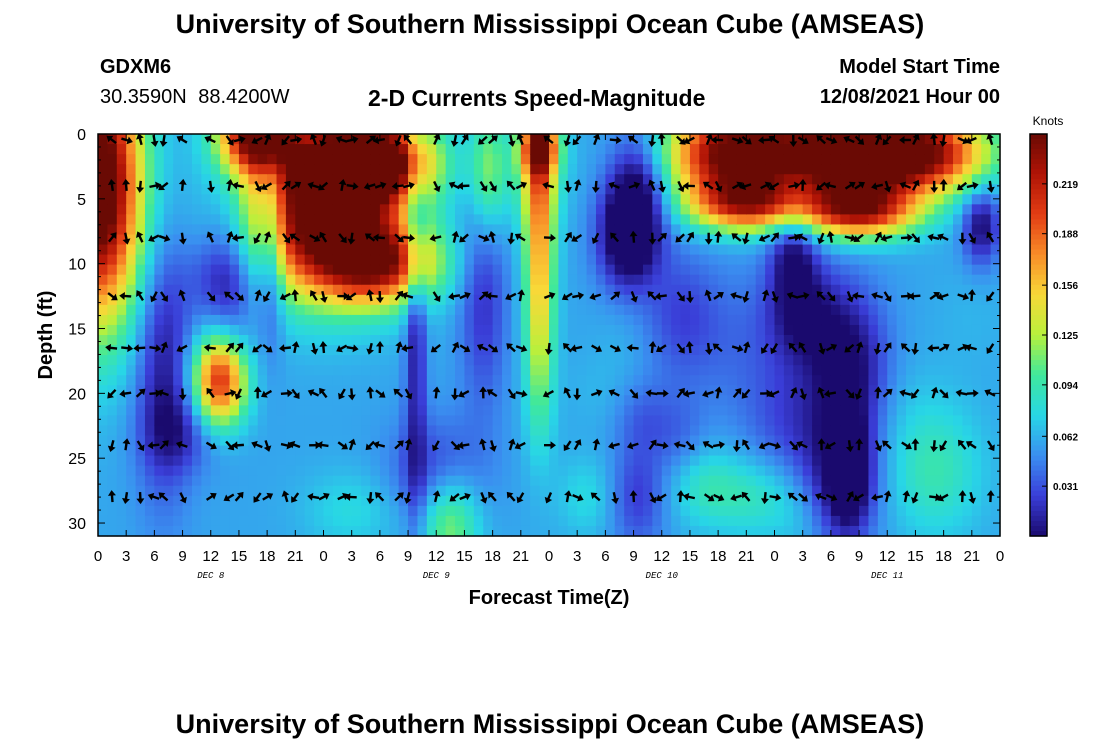  I want to click on day-label: DEC 8, so click(211, 576).